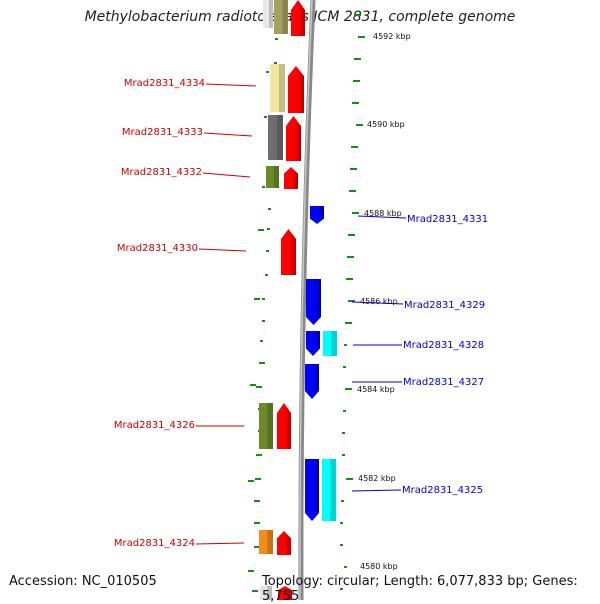 Image resolution: width=600 pixels, height=604 pixels. Describe the element at coordinates (443, 382) in the screenshot. I see `gene-label: Mrad2831_4327` at that location.